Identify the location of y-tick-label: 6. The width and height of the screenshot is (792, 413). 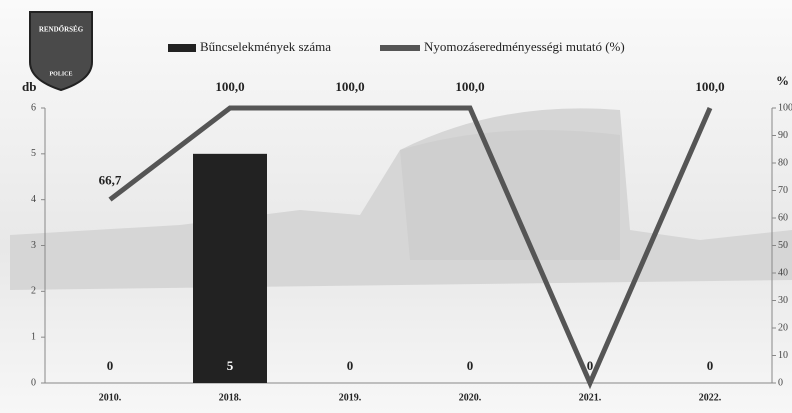
(33, 107).